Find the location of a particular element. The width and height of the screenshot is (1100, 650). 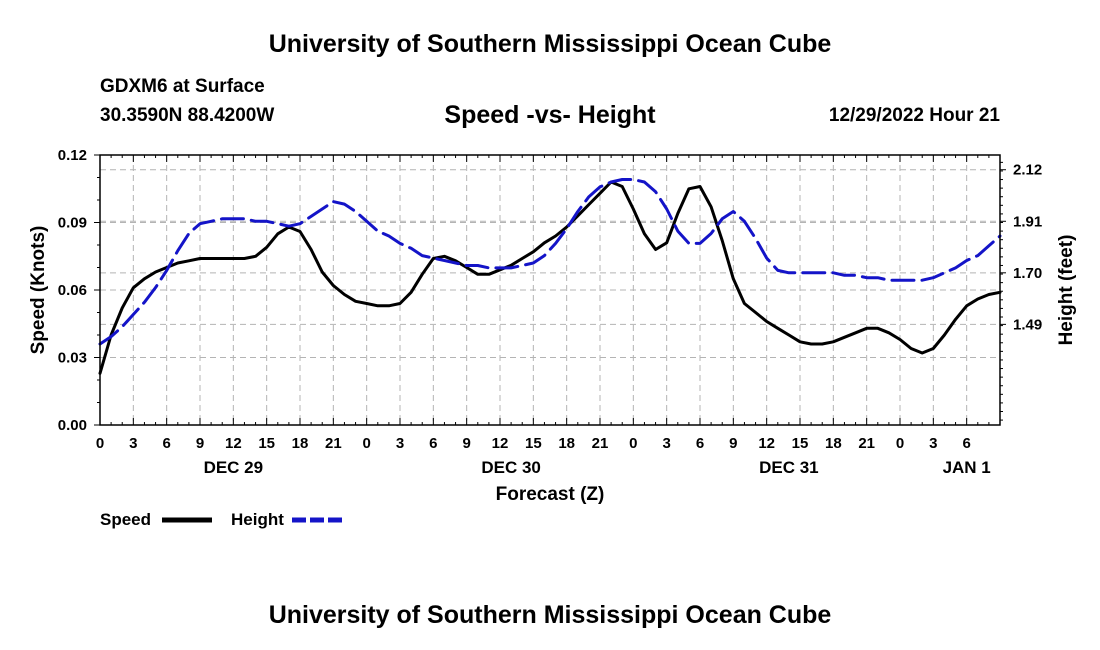

y-axis-right-title: Height (feet) is located at coordinates (1066, 290).